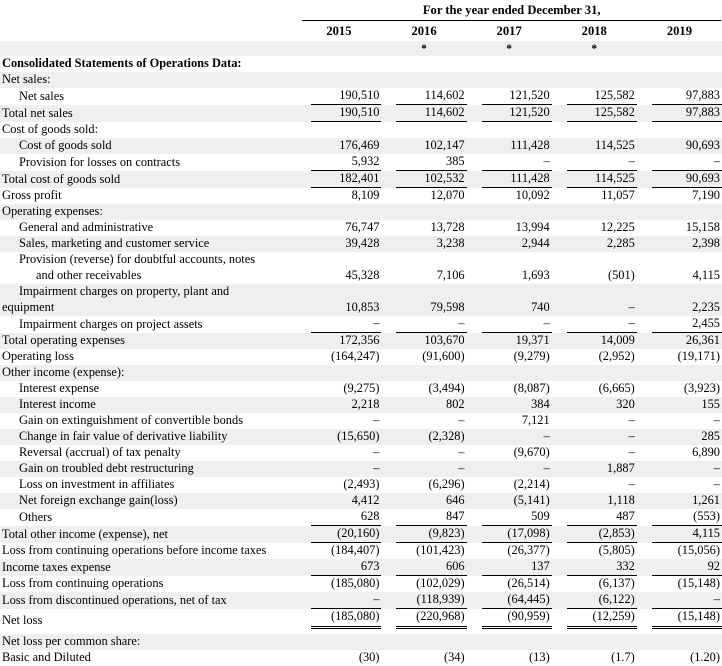  I want to click on cell-value: (34), so click(454, 657).